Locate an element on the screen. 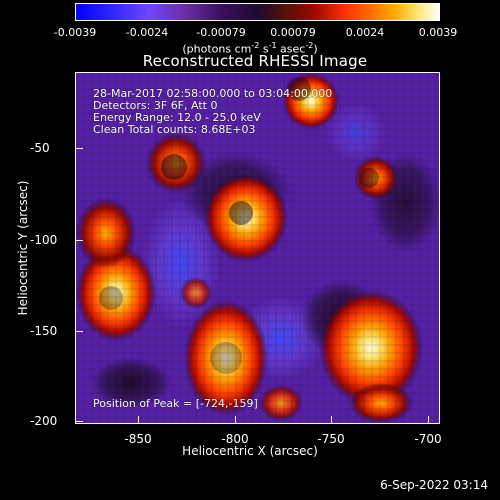 This screenshot has width=500, height=500. colorbar-tick-label: -0.0024 is located at coordinates (147, 32).